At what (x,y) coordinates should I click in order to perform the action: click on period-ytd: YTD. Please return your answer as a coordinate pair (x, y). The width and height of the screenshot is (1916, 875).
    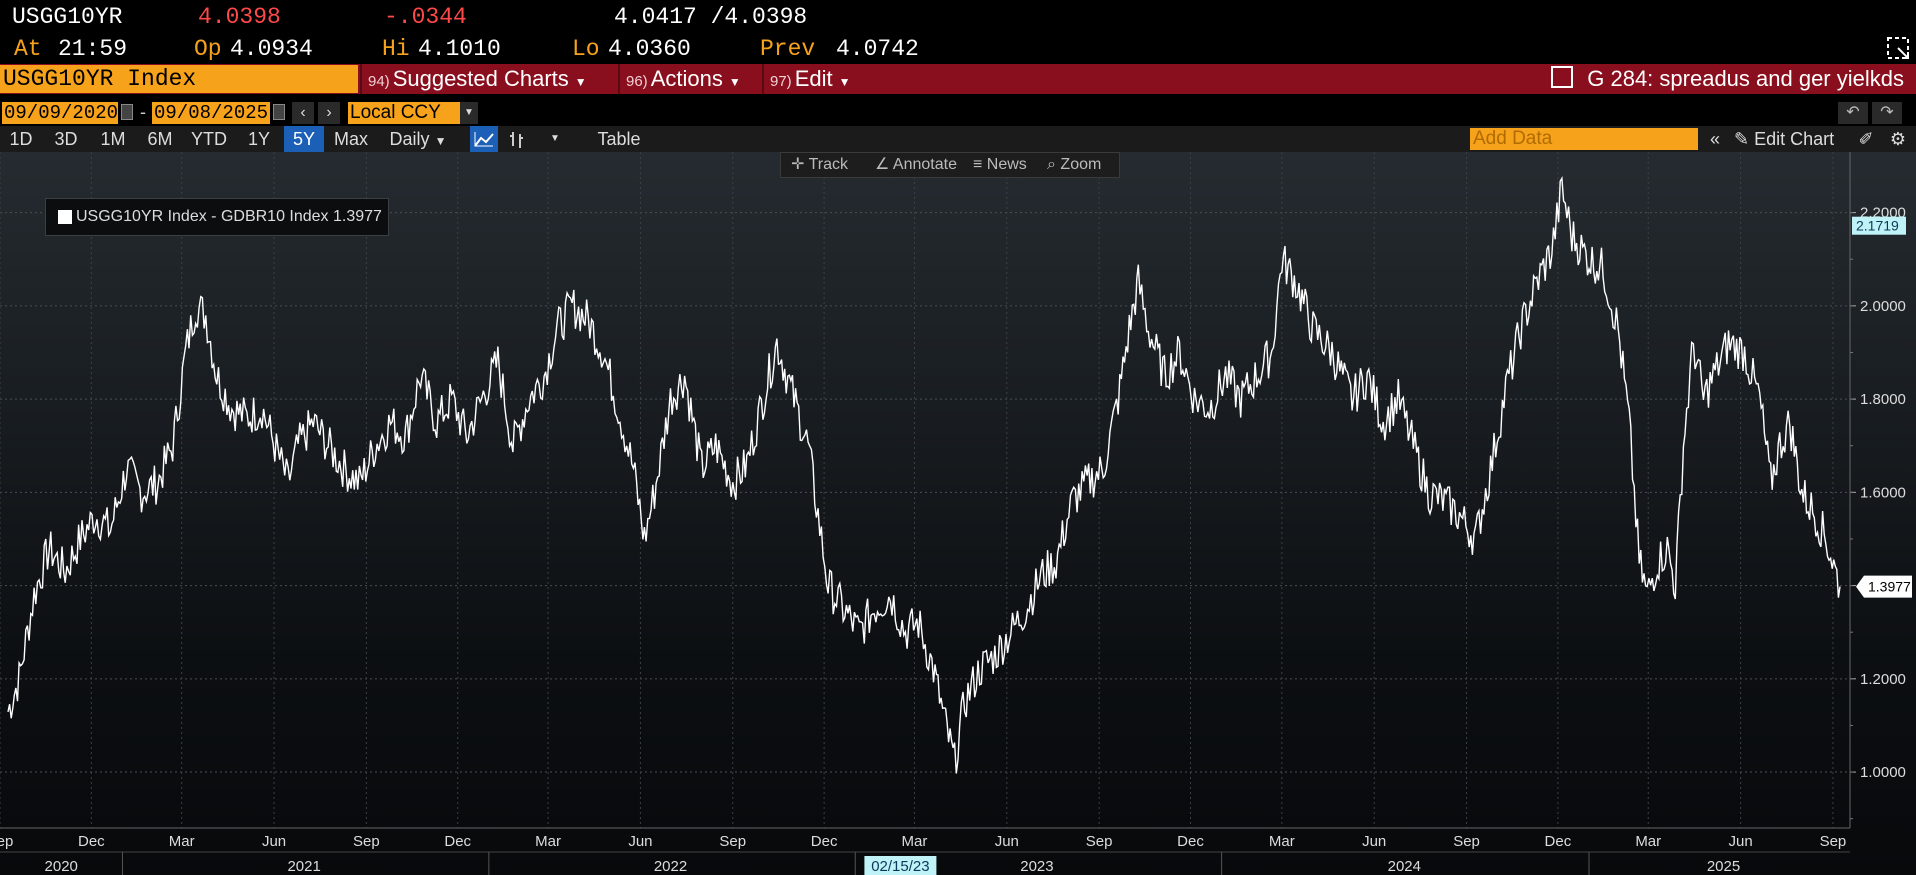
    Looking at the image, I should click on (209, 139).